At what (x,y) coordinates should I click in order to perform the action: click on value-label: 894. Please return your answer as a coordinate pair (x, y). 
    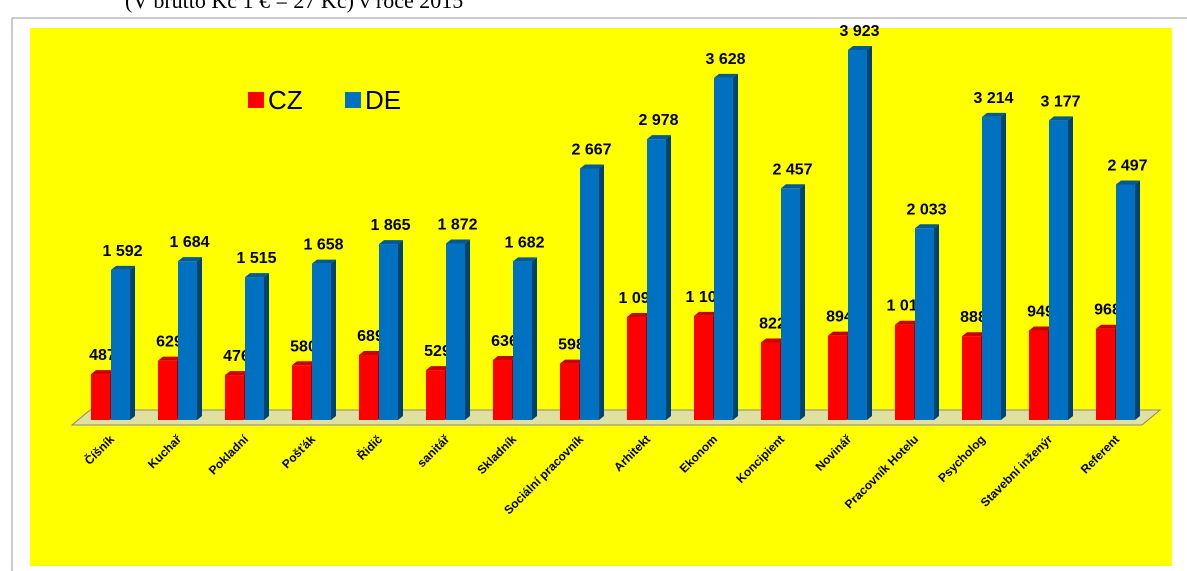
    Looking at the image, I should click on (839, 317).